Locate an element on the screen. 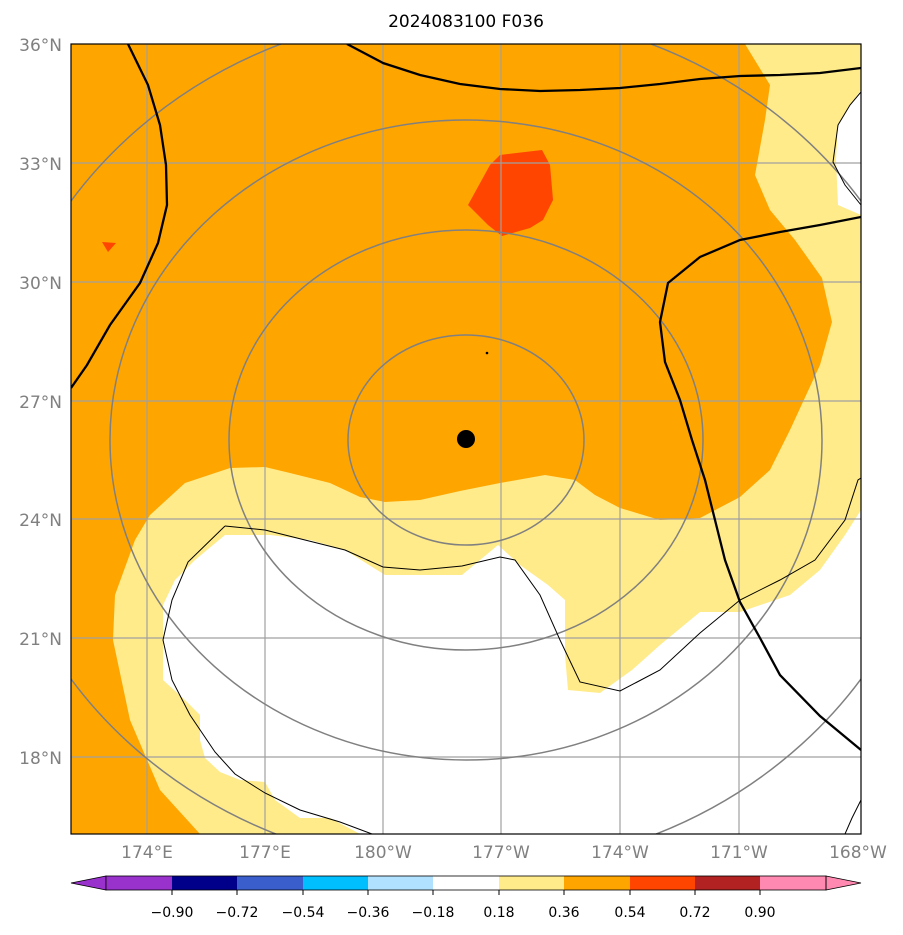 This screenshot has height=935, width=903. colorbar-tick-label: −0.36 is located at coordinates (368, 913).